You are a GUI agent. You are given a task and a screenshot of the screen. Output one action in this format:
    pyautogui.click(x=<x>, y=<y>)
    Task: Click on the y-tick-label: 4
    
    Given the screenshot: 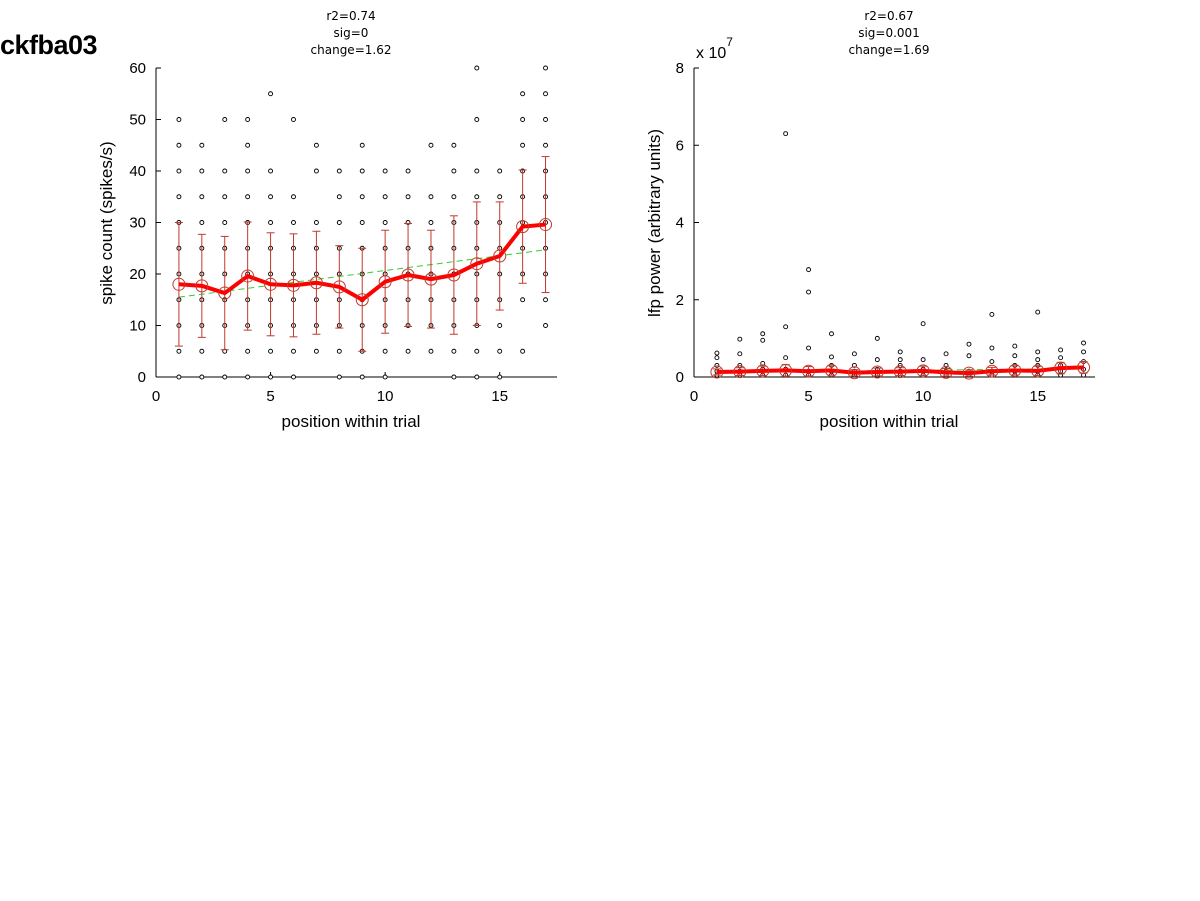 What is the action you would take?
    pyautogui.click(x=680, y=223)
    